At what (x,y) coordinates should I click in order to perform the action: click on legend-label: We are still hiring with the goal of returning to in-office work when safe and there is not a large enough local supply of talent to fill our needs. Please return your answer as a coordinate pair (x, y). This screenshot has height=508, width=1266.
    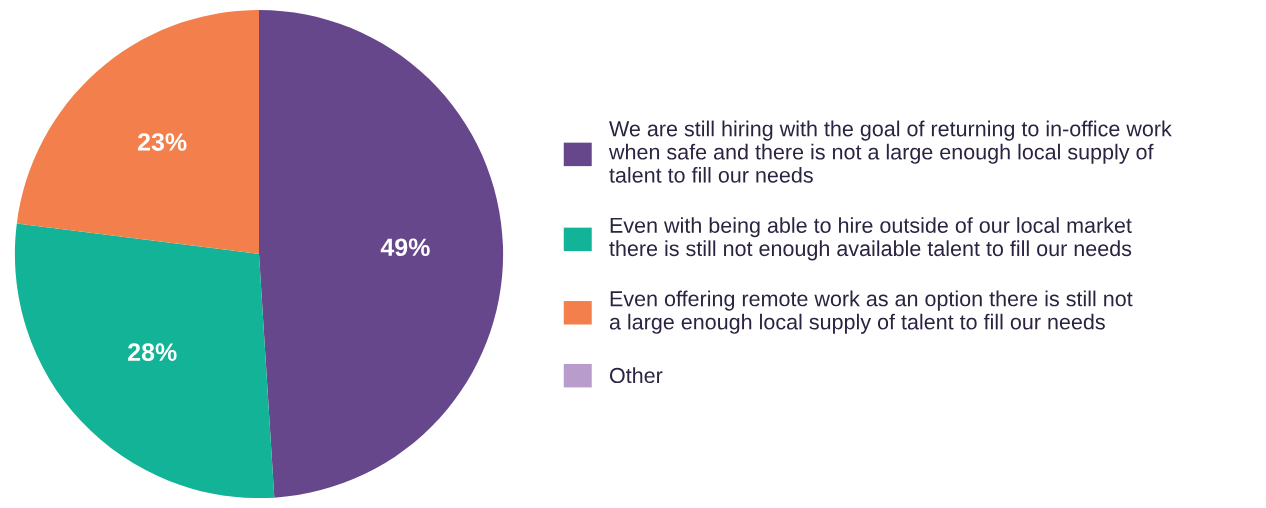
    Looking at the image, I should click on (890, 151).